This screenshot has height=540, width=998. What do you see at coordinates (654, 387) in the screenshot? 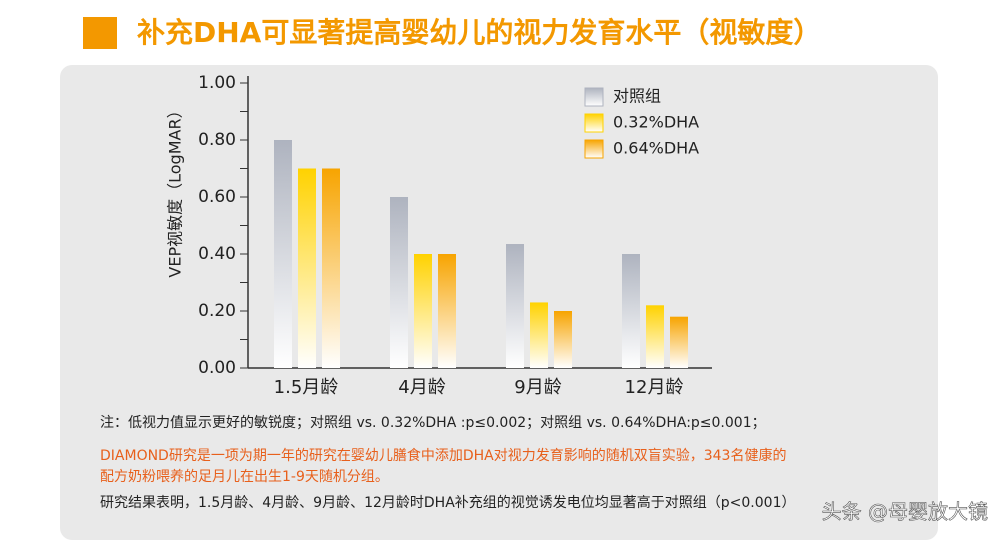
I see `x-tick-label: 12月龄` at bounding box center [654, 387].